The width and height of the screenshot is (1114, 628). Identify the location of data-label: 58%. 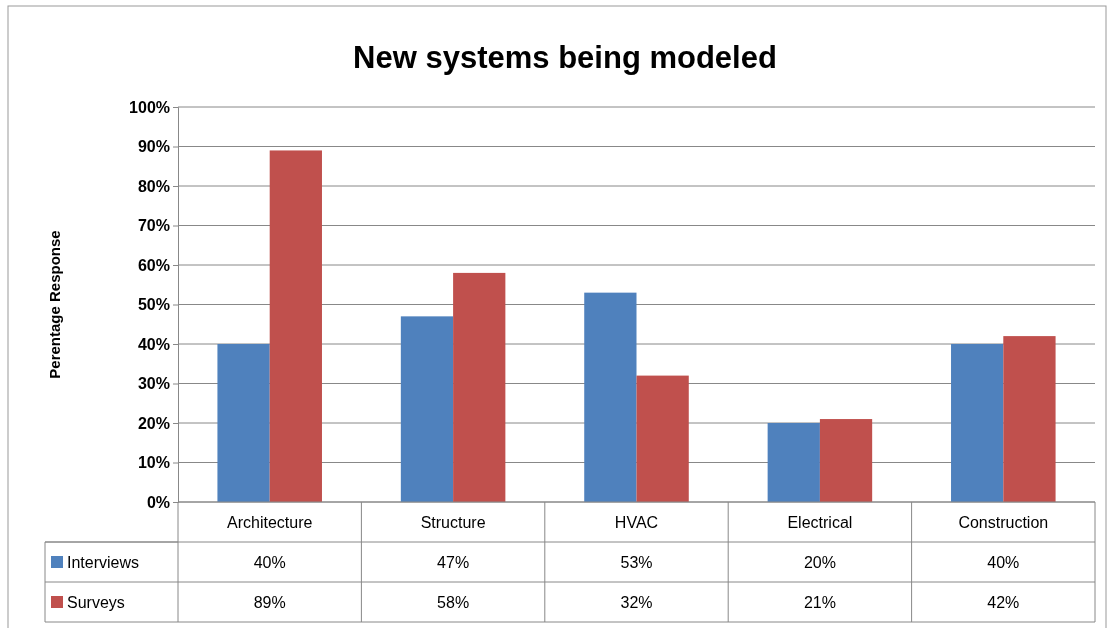
(453, 602).